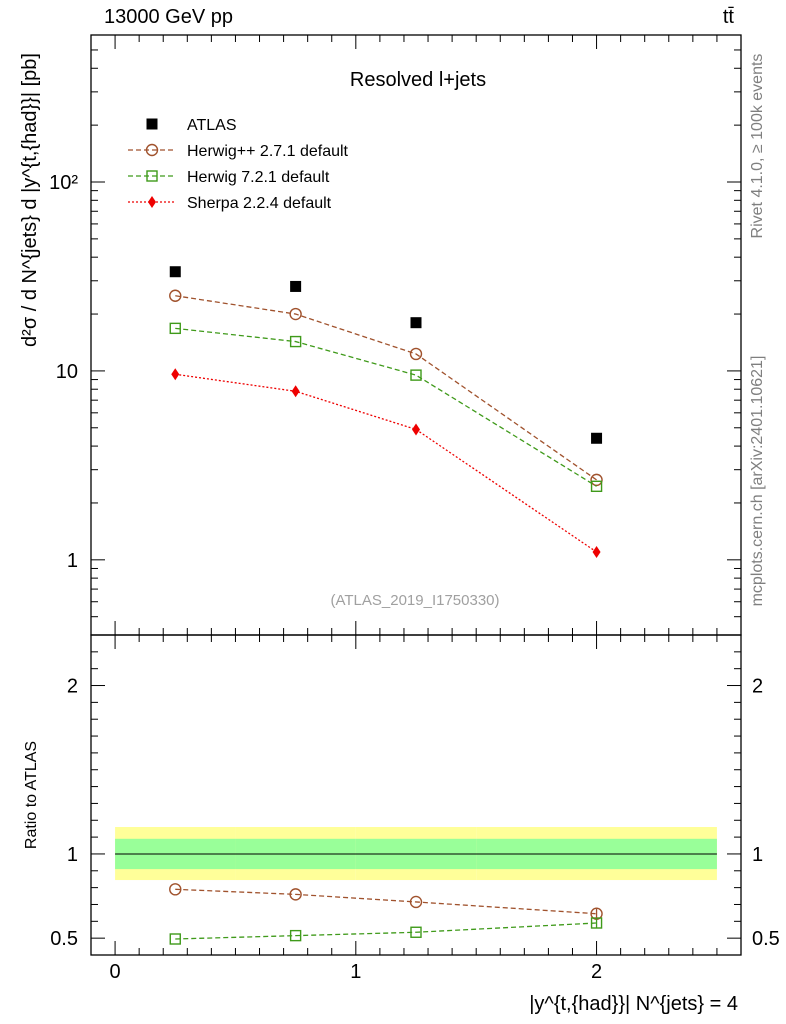  What do you see at coordinates (633, 1004) in the screenshot?
I see `x-axis-label: |y^{t,{had}}| N^{jets} = 4` at bounding box center [633, 1004].